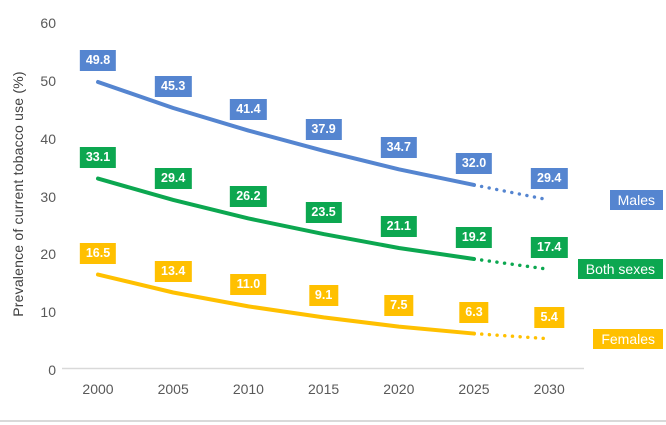 The image size is (666, 425). What do you see at coordinates (324, 389) in the screenshot?
I see `x-tick-label: 2015` at bounding box center [324, 389].